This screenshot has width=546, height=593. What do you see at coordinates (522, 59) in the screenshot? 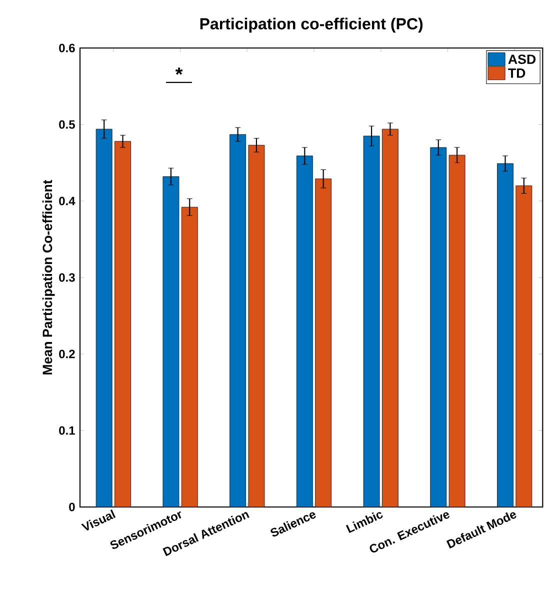
I see `legend-label: ASD` at bounding box center [522, 59].